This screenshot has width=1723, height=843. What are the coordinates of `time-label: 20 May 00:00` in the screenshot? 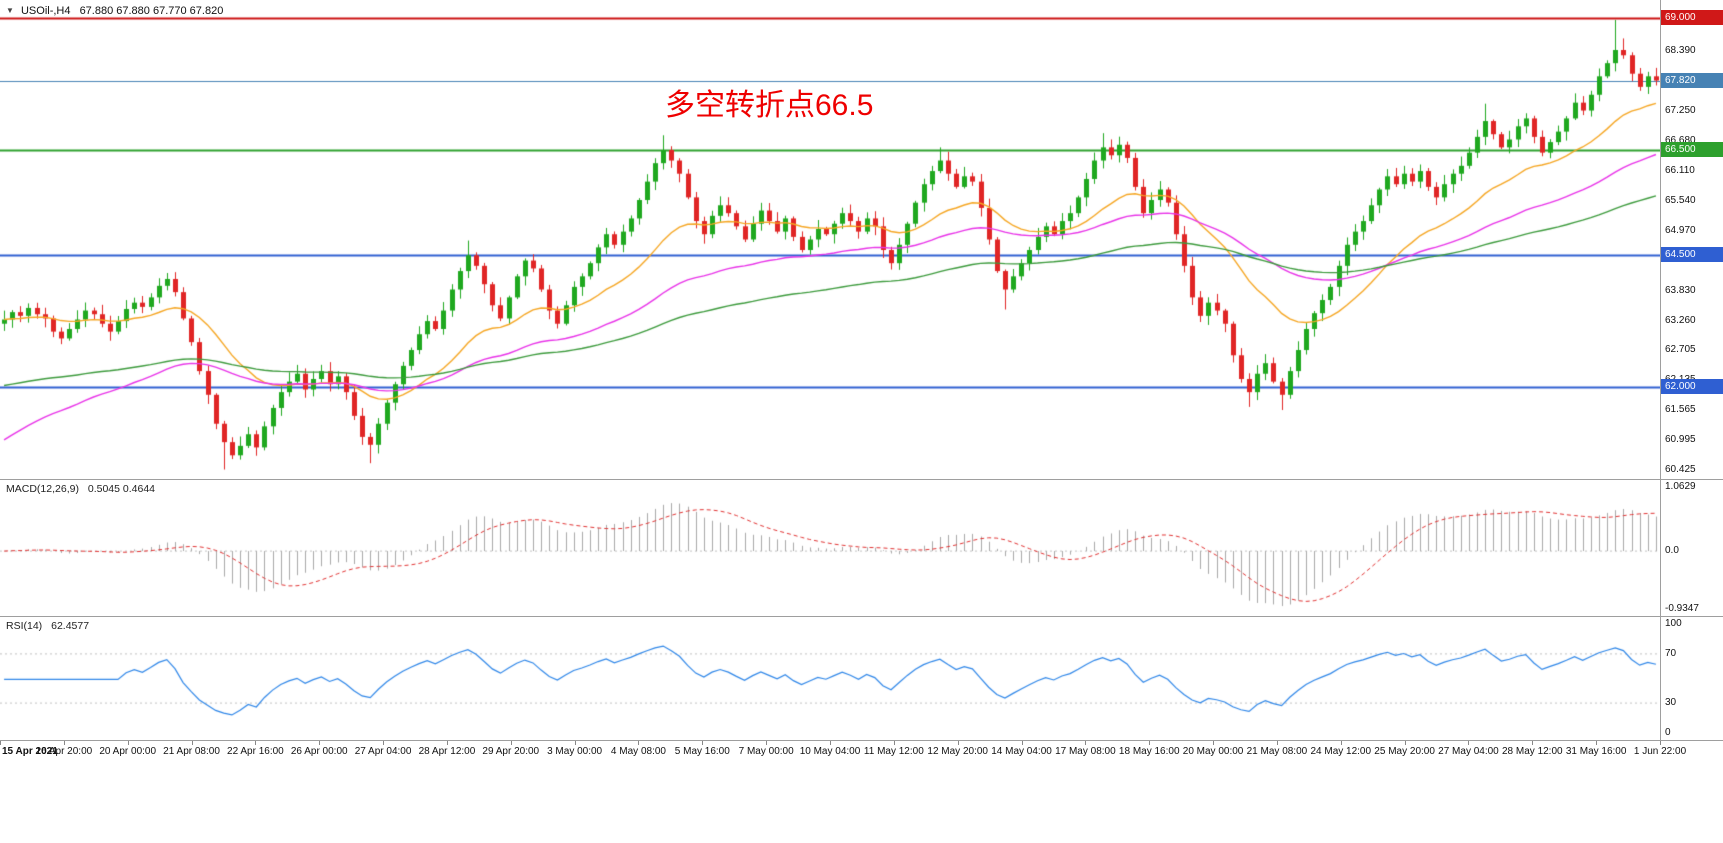 It's located at (1213, 751).